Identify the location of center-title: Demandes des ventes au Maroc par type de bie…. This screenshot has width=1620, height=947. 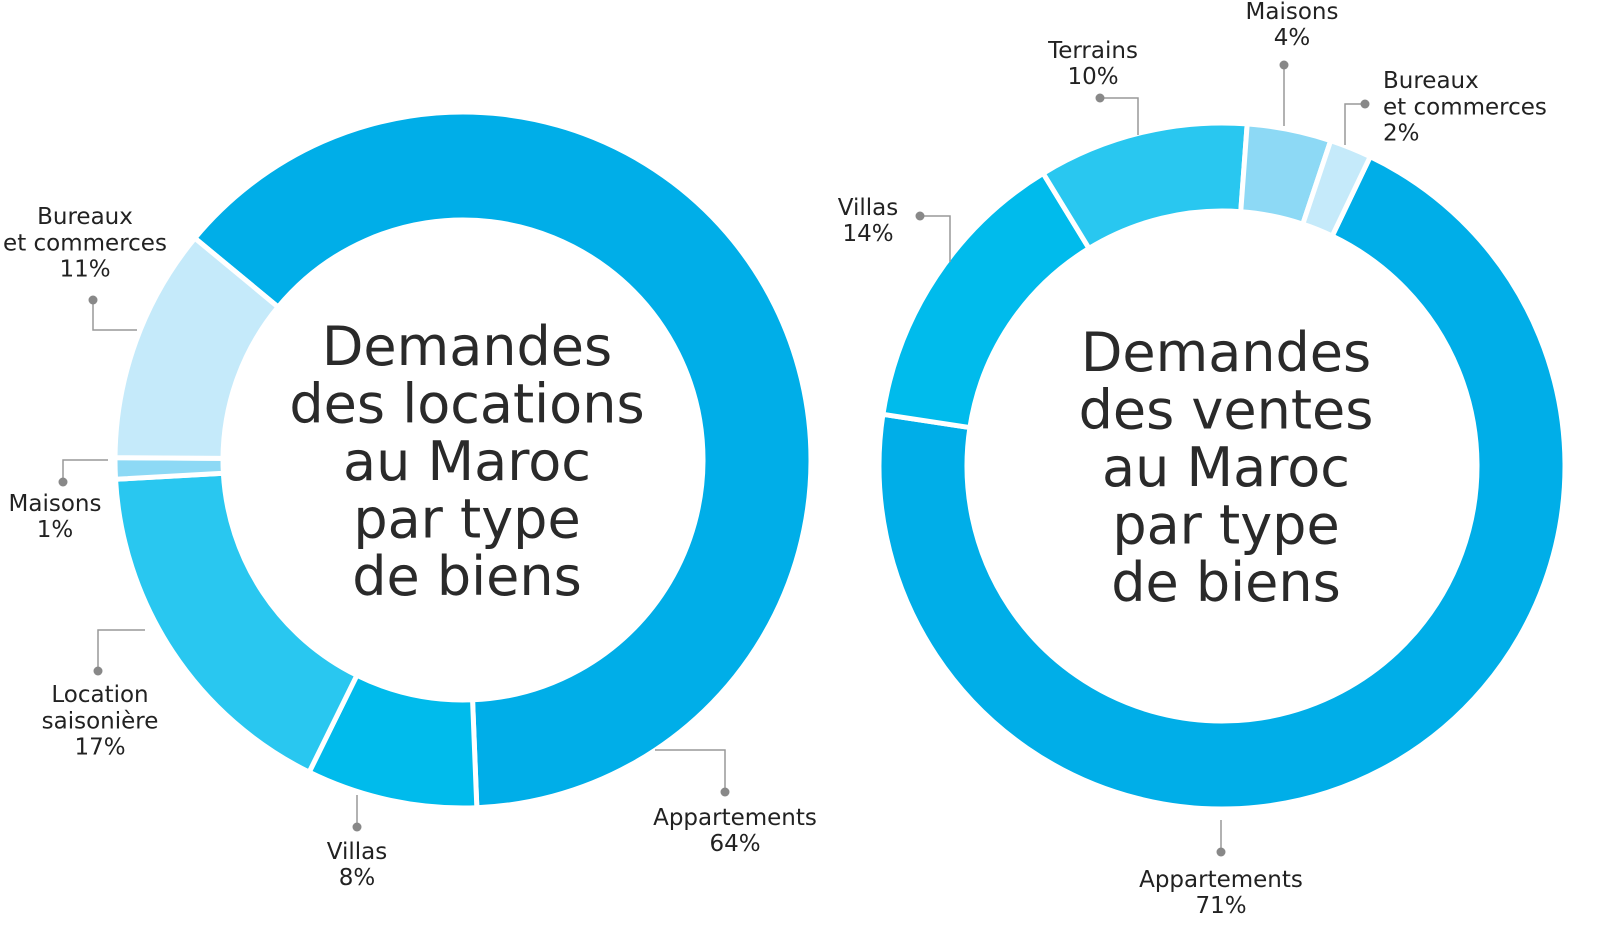
(1226, 467).